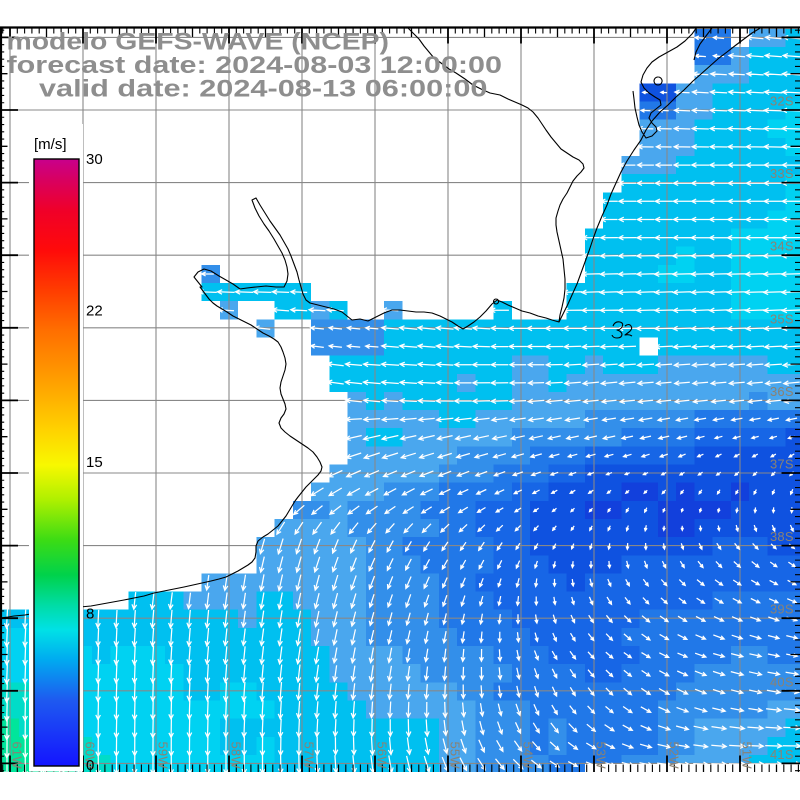 The height and width of the screenshot is (800, 800). What do you see at coordinates (236, 756) in the screenshot?
I see `svg-text: 58W` at bounding box center [236, 756].